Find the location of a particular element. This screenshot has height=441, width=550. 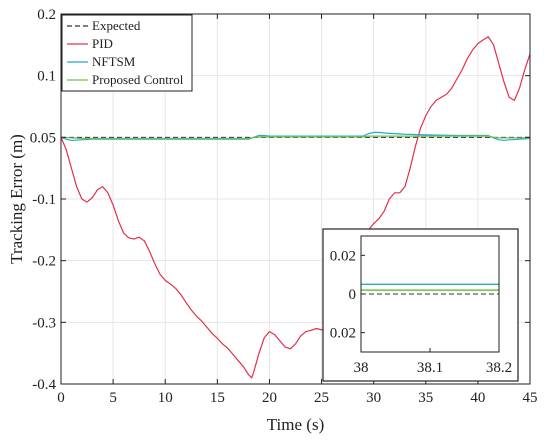

x-axis-label: Time (s) is located at coordinates (295, 424).